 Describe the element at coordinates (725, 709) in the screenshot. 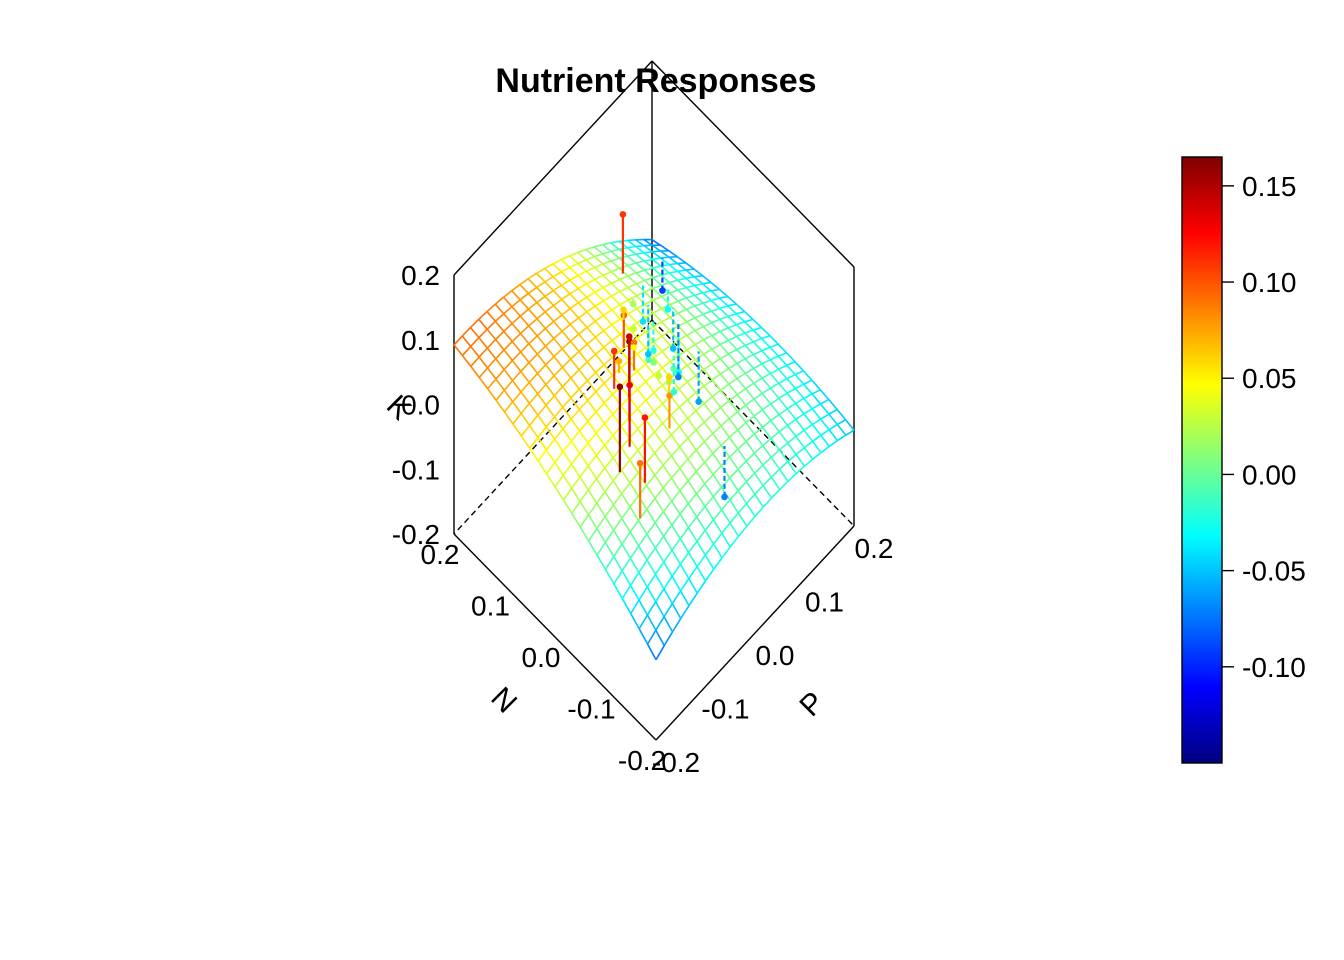

I see `p-axis-tick-label: -0.1` at that location.